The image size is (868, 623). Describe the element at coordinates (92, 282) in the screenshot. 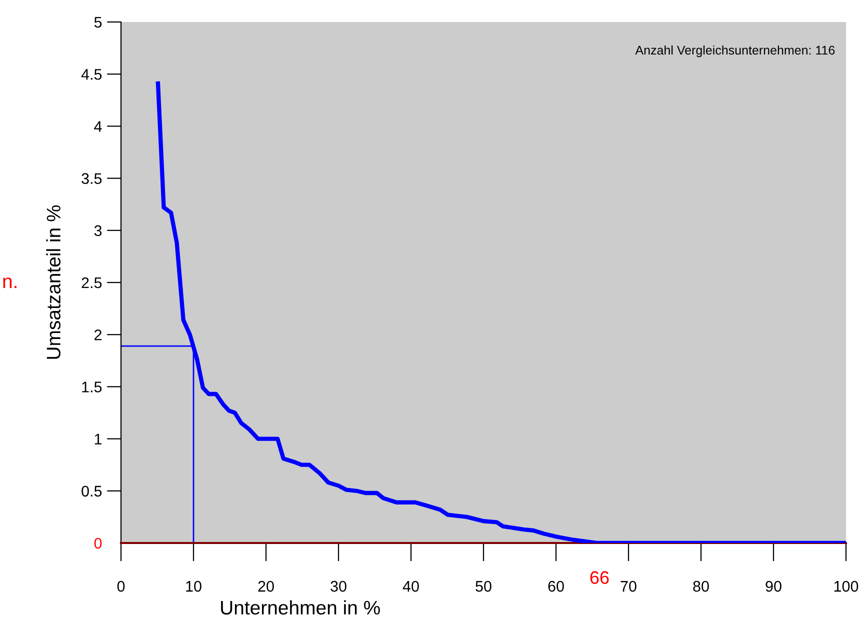

I see `y-tick-label: 2.5` at that location.